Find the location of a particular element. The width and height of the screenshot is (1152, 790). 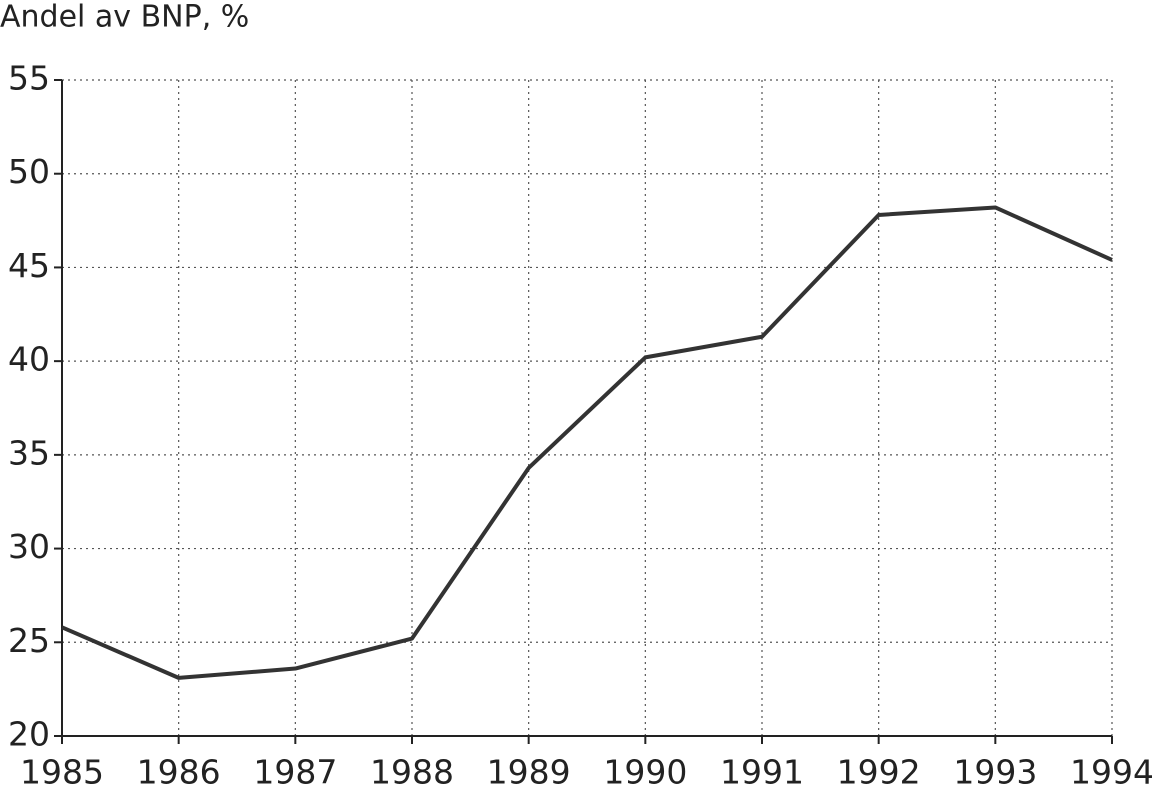

x-tick-label: 1990 is located at coordinates (645, 771).